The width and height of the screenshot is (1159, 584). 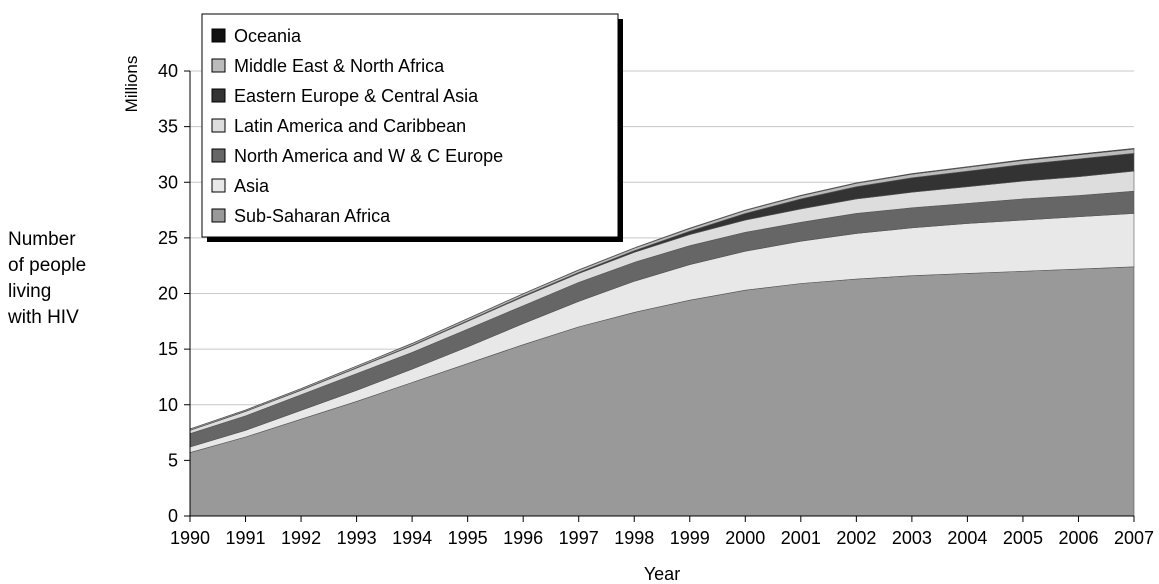 What do you see at coordinates (168, 127) in the screenshot?
I see `y-tick-label: 35` at bounding box center [168, 127].